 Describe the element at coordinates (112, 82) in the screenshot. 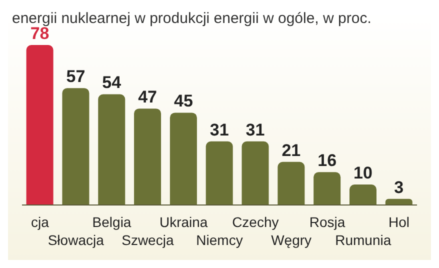

I see `data-label: 54` at that location.